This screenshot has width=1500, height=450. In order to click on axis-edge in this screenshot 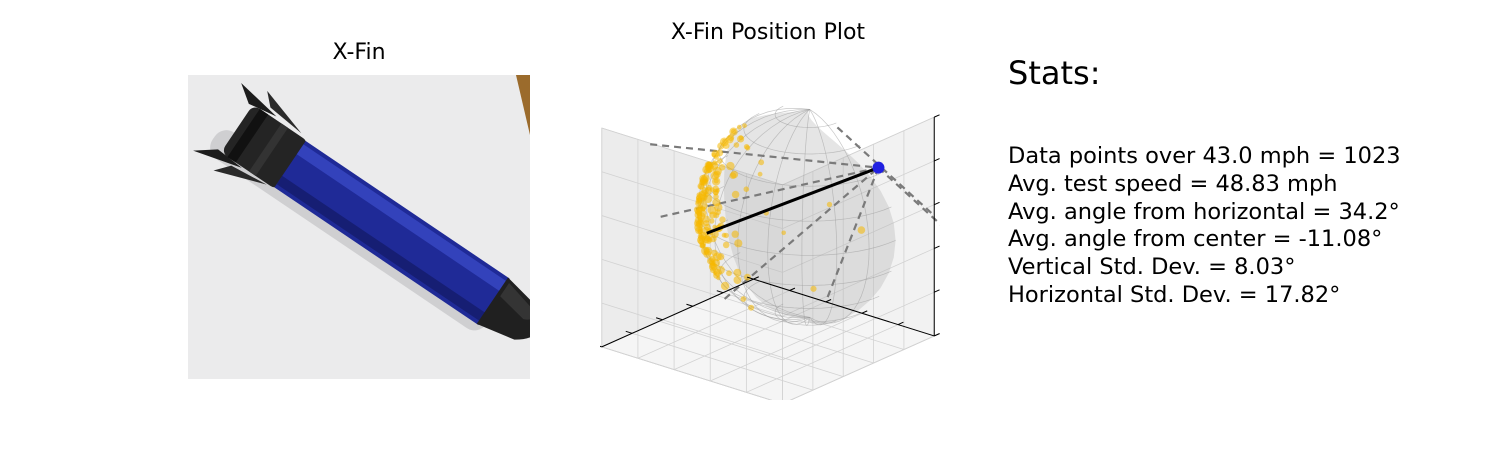, I will do `click(677, 313)`.